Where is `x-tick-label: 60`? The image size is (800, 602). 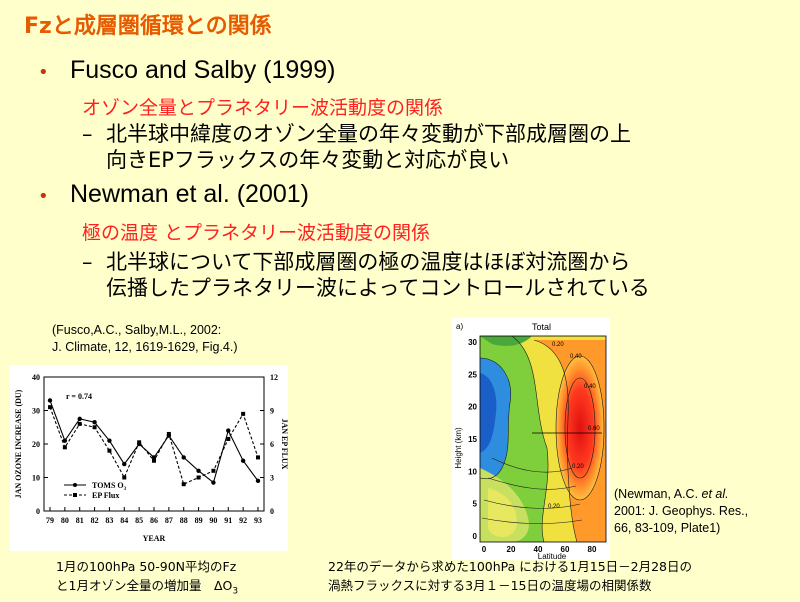
x-tick-label: 60 is located at coordinates (565, 549).